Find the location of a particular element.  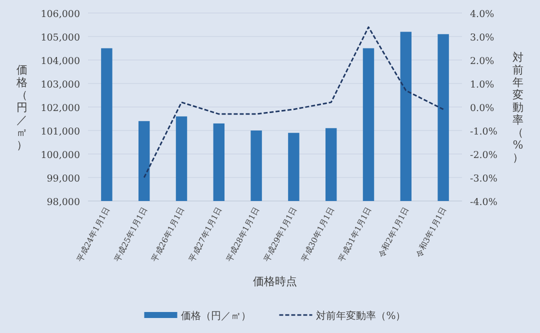

y2-tick-label: 4.0% is located at coordinates (482, 14).